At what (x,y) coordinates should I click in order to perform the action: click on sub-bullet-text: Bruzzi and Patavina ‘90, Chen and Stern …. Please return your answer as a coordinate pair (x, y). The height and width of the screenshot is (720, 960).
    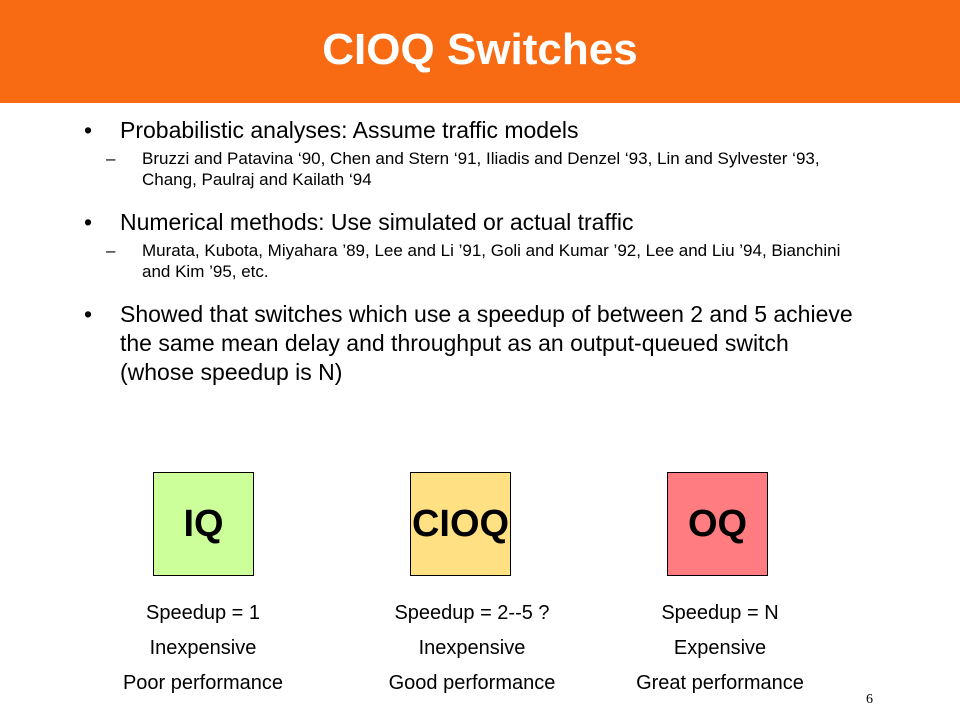
    Looking at the image, I should click on (481, 169).